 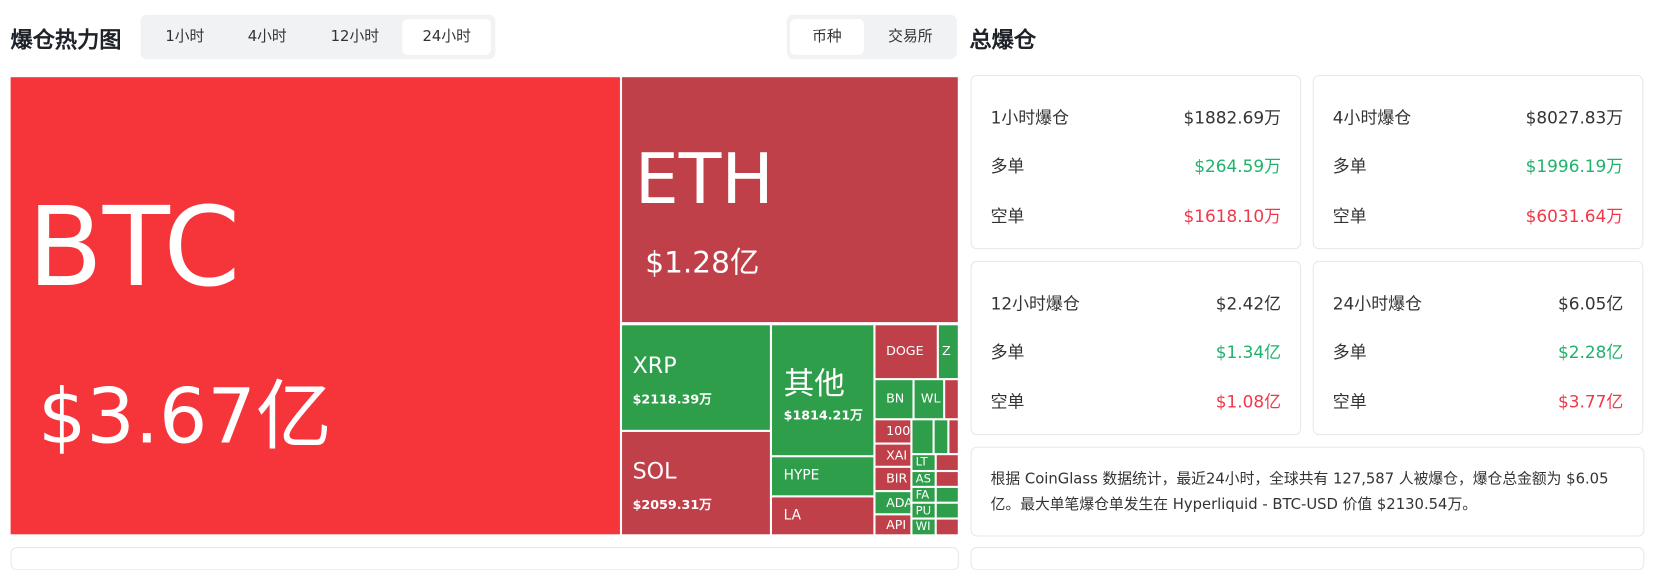 I want to click on tile-value: $3.67亿, so click(x=185, y=416).